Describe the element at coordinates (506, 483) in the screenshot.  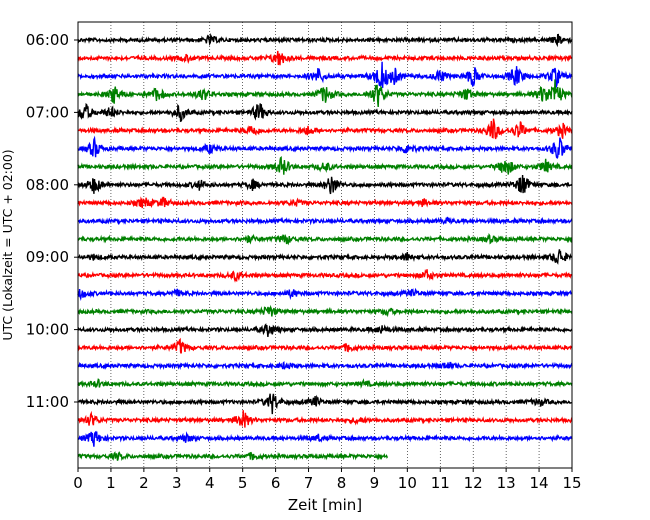
I see `x-tick-label: 13` at that location.